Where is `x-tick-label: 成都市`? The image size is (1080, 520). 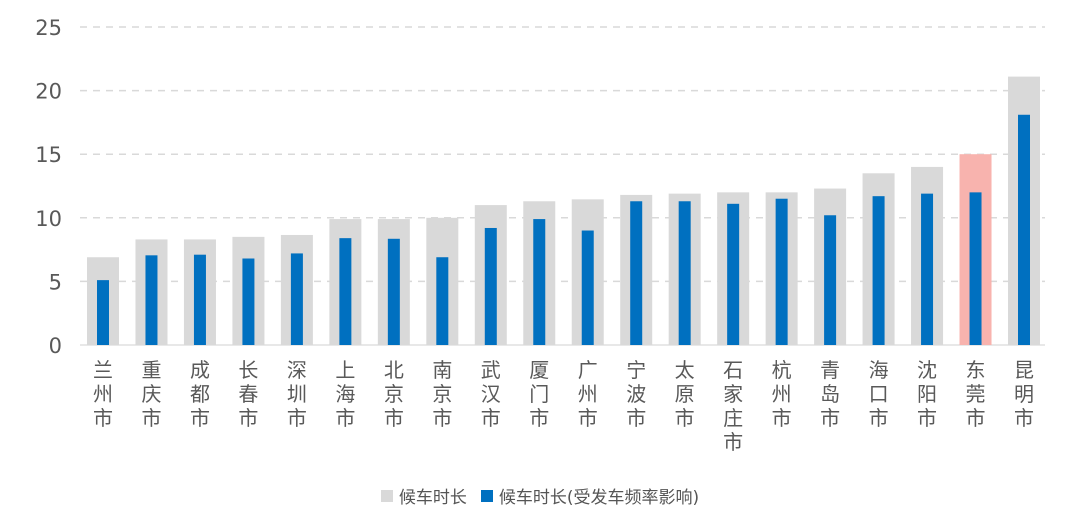 x-tick-label: 成都市 is located at coordinates (199, 394).